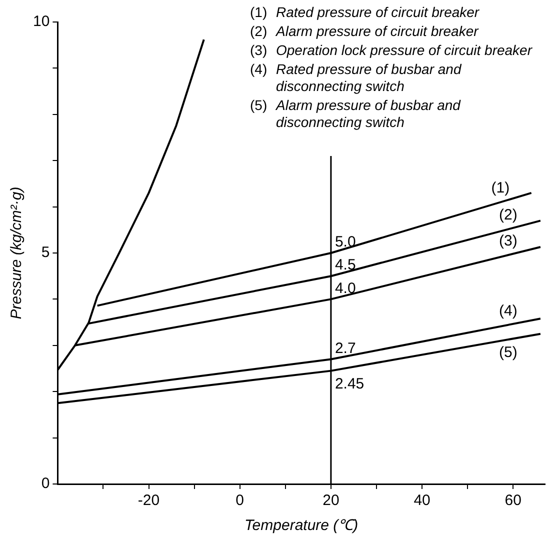  Describe the element at coordinates (45, 253) in the screenshot. I see `y-tick-label: 5` at that location.